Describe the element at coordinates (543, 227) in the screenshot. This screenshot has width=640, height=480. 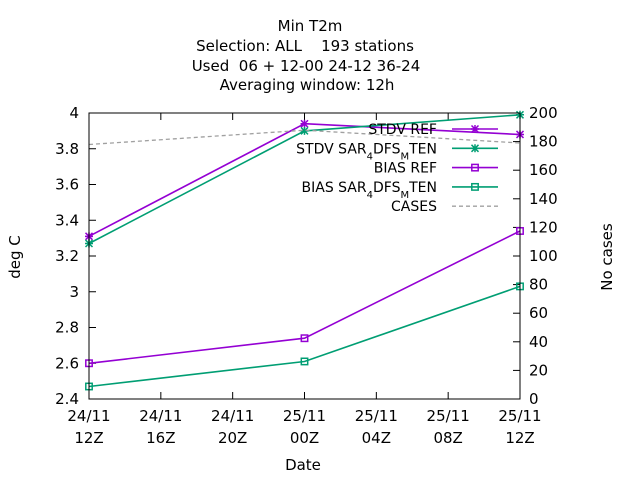
I see `y2-tick-label: 120` at that location.